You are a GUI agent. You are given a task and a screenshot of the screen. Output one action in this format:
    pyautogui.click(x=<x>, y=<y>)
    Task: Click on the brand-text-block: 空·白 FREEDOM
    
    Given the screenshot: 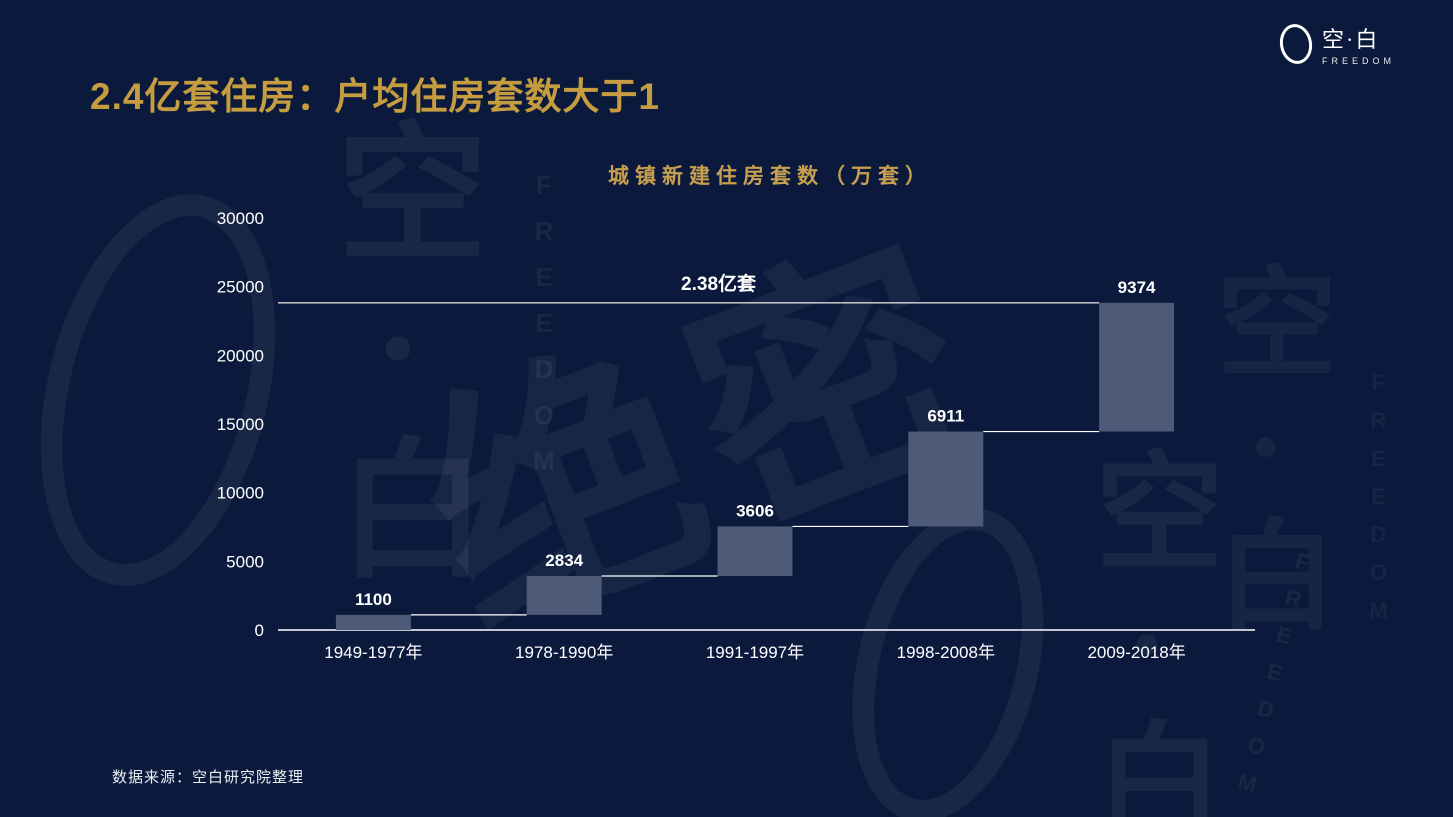 What is the action you would take?
    pyautogui.click(x=1358, y=44)
    